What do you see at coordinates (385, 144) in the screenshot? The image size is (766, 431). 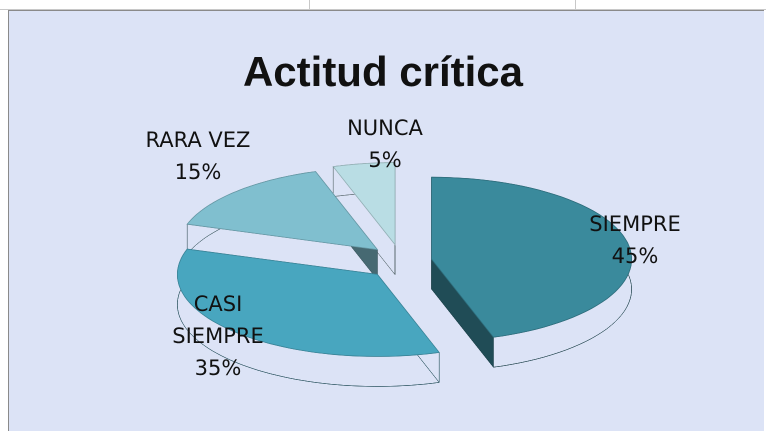 I see `data-label: NUNCA 5%` at bounding box center [385, 144].